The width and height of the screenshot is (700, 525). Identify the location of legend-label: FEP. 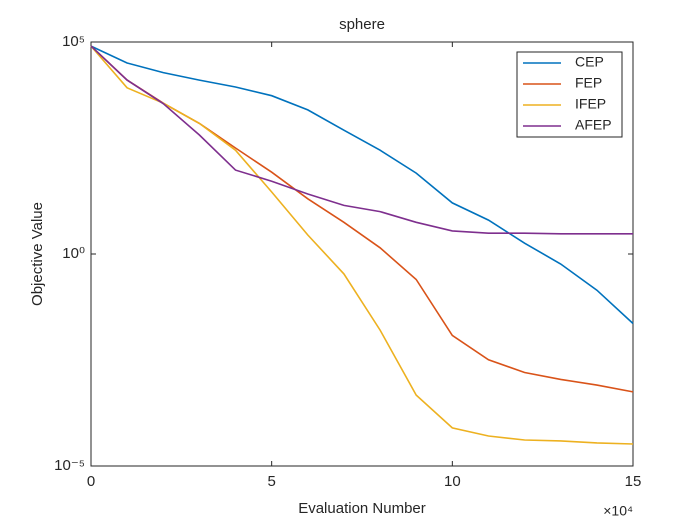
(588, 83).